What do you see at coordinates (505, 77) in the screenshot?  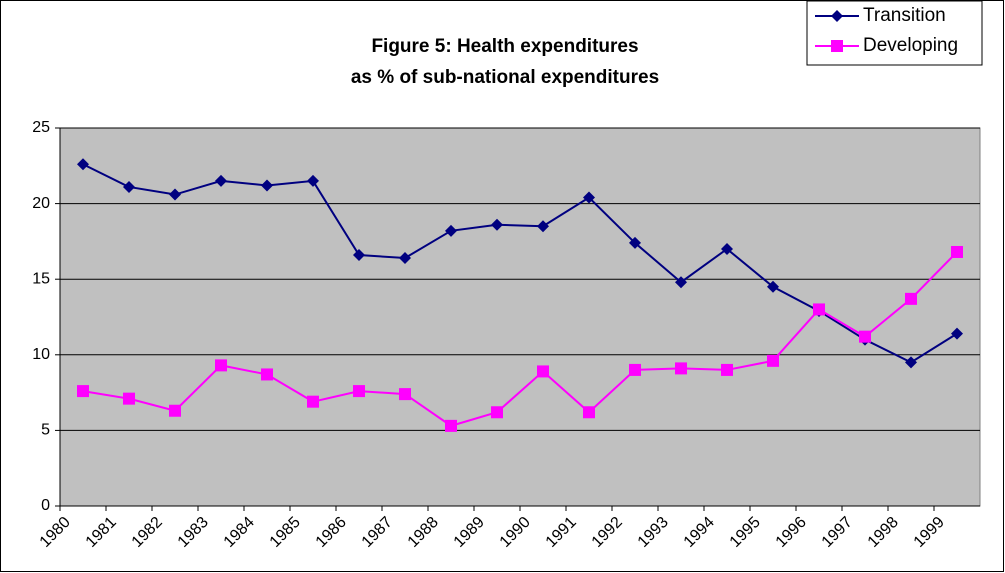 I see `chart-title: as % of sub-national expenditures` at bounding box center [505, 77].